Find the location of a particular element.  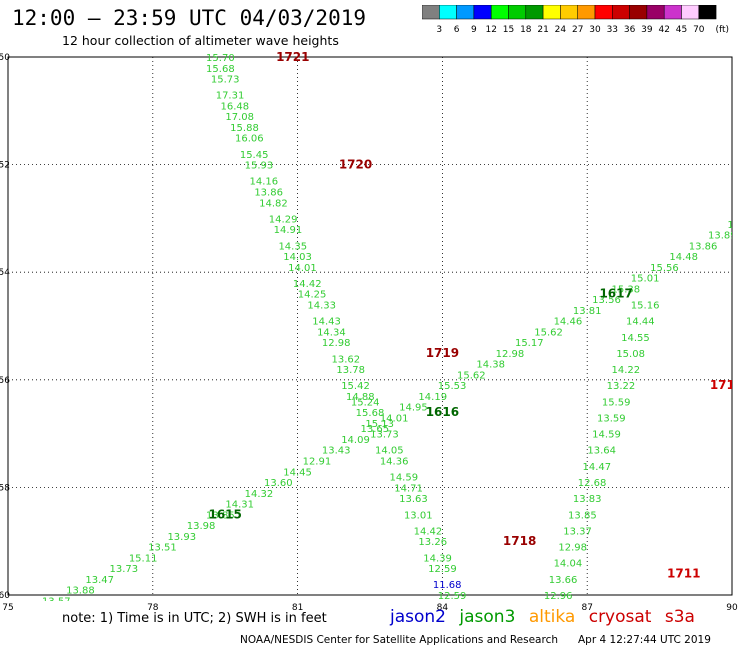

wave-height-label: 14.47 is located at coordinates (597, 467).